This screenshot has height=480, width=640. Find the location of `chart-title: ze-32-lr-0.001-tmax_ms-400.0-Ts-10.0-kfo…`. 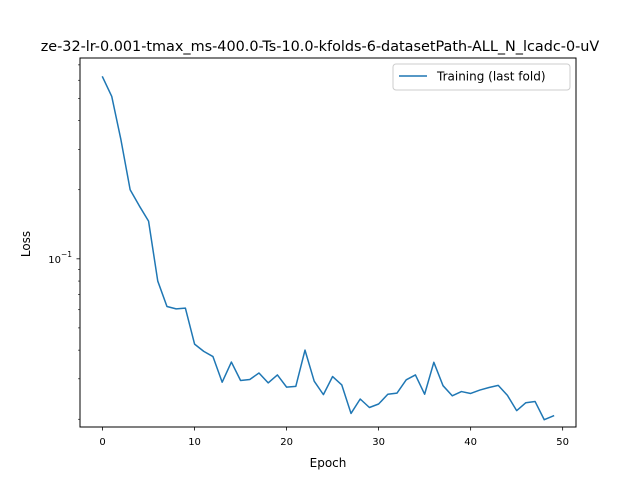

chart-title: ze-32-lr-0.001-tmax_ms-400.0-Ts-10.0-kfo… is located at coordinates (320, 47).